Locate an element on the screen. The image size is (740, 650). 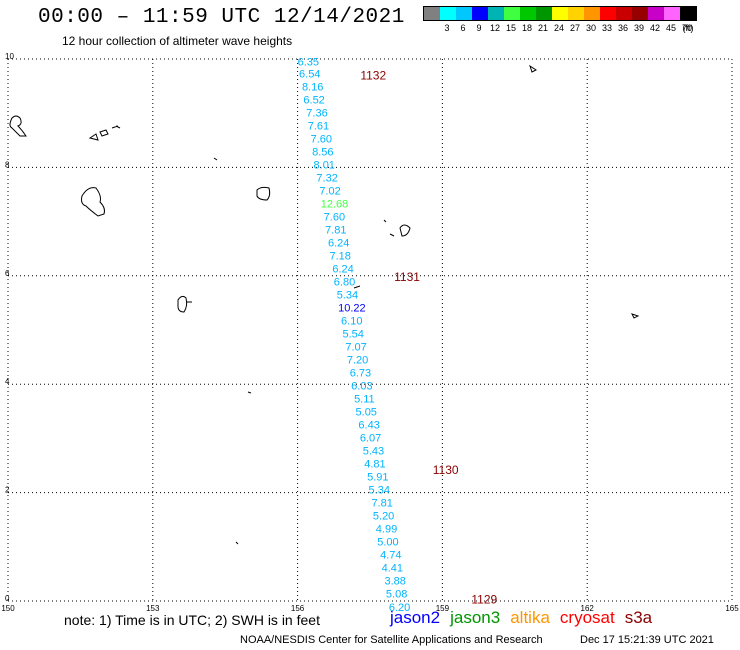
x-tick-label: 153 is located at coordinates (153, 608).